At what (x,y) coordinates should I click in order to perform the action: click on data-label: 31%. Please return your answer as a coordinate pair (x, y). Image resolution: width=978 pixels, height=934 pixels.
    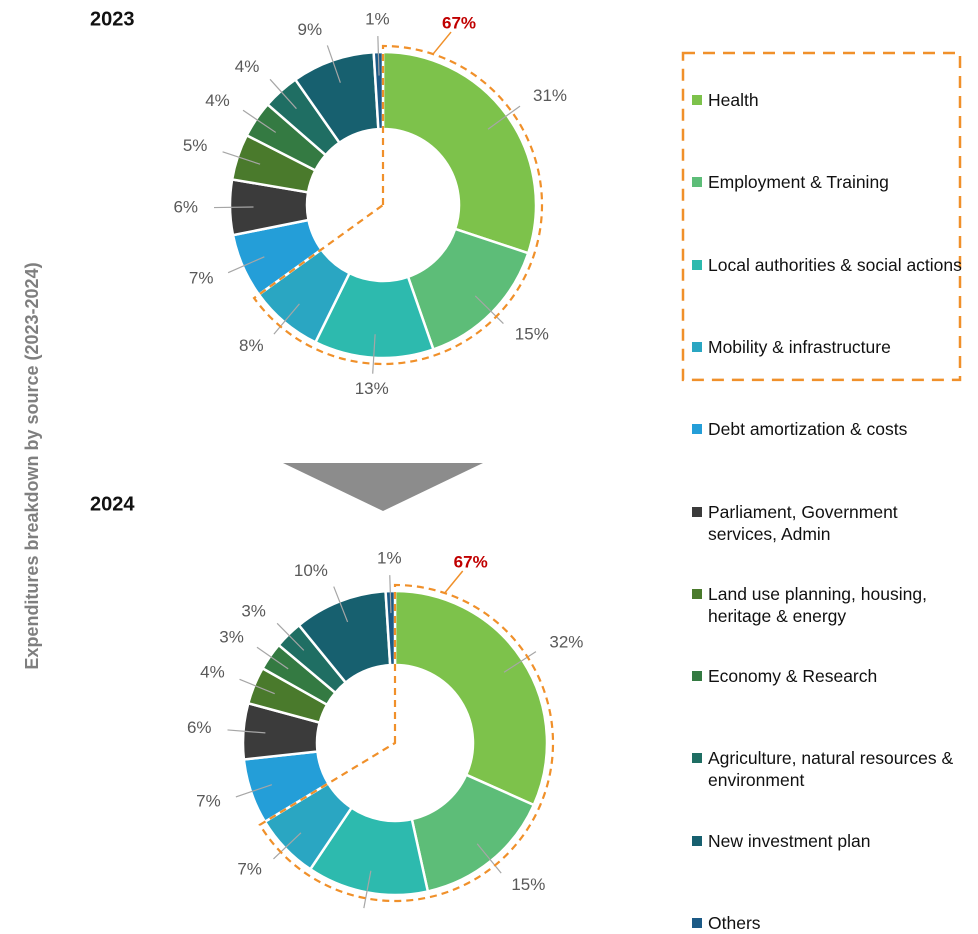
    Looking at the image, I should click on (550, 95).